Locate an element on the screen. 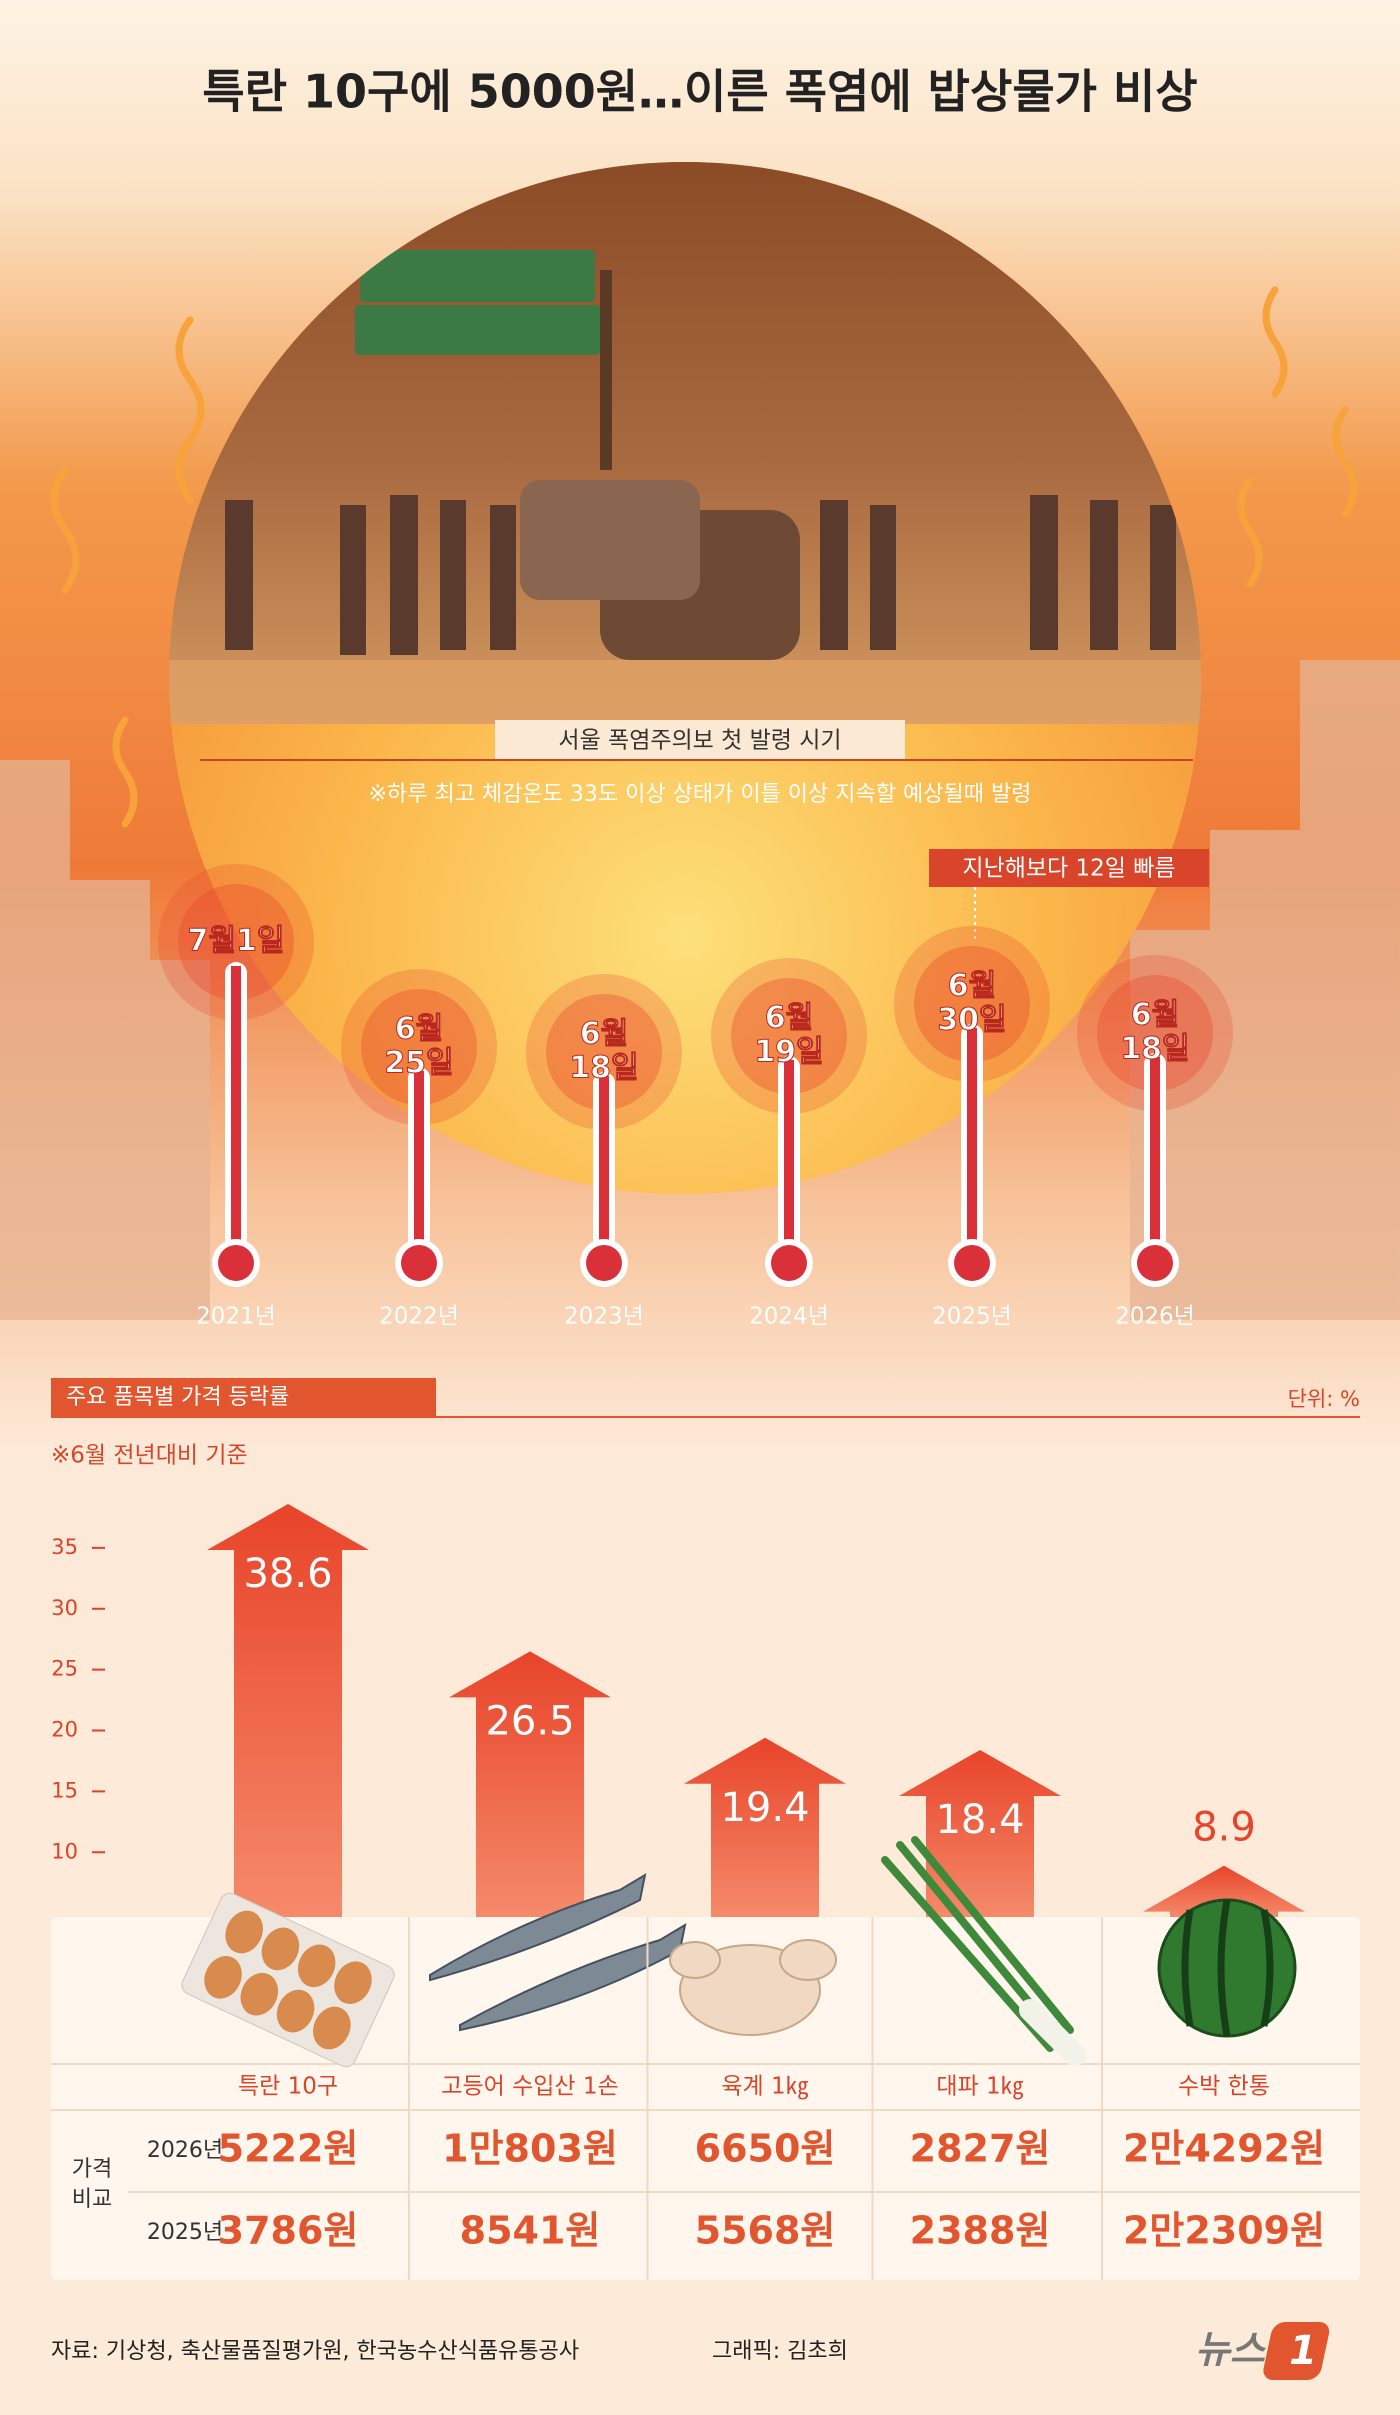  y-tick-label: 10 is located at coordinates (64, 1851).